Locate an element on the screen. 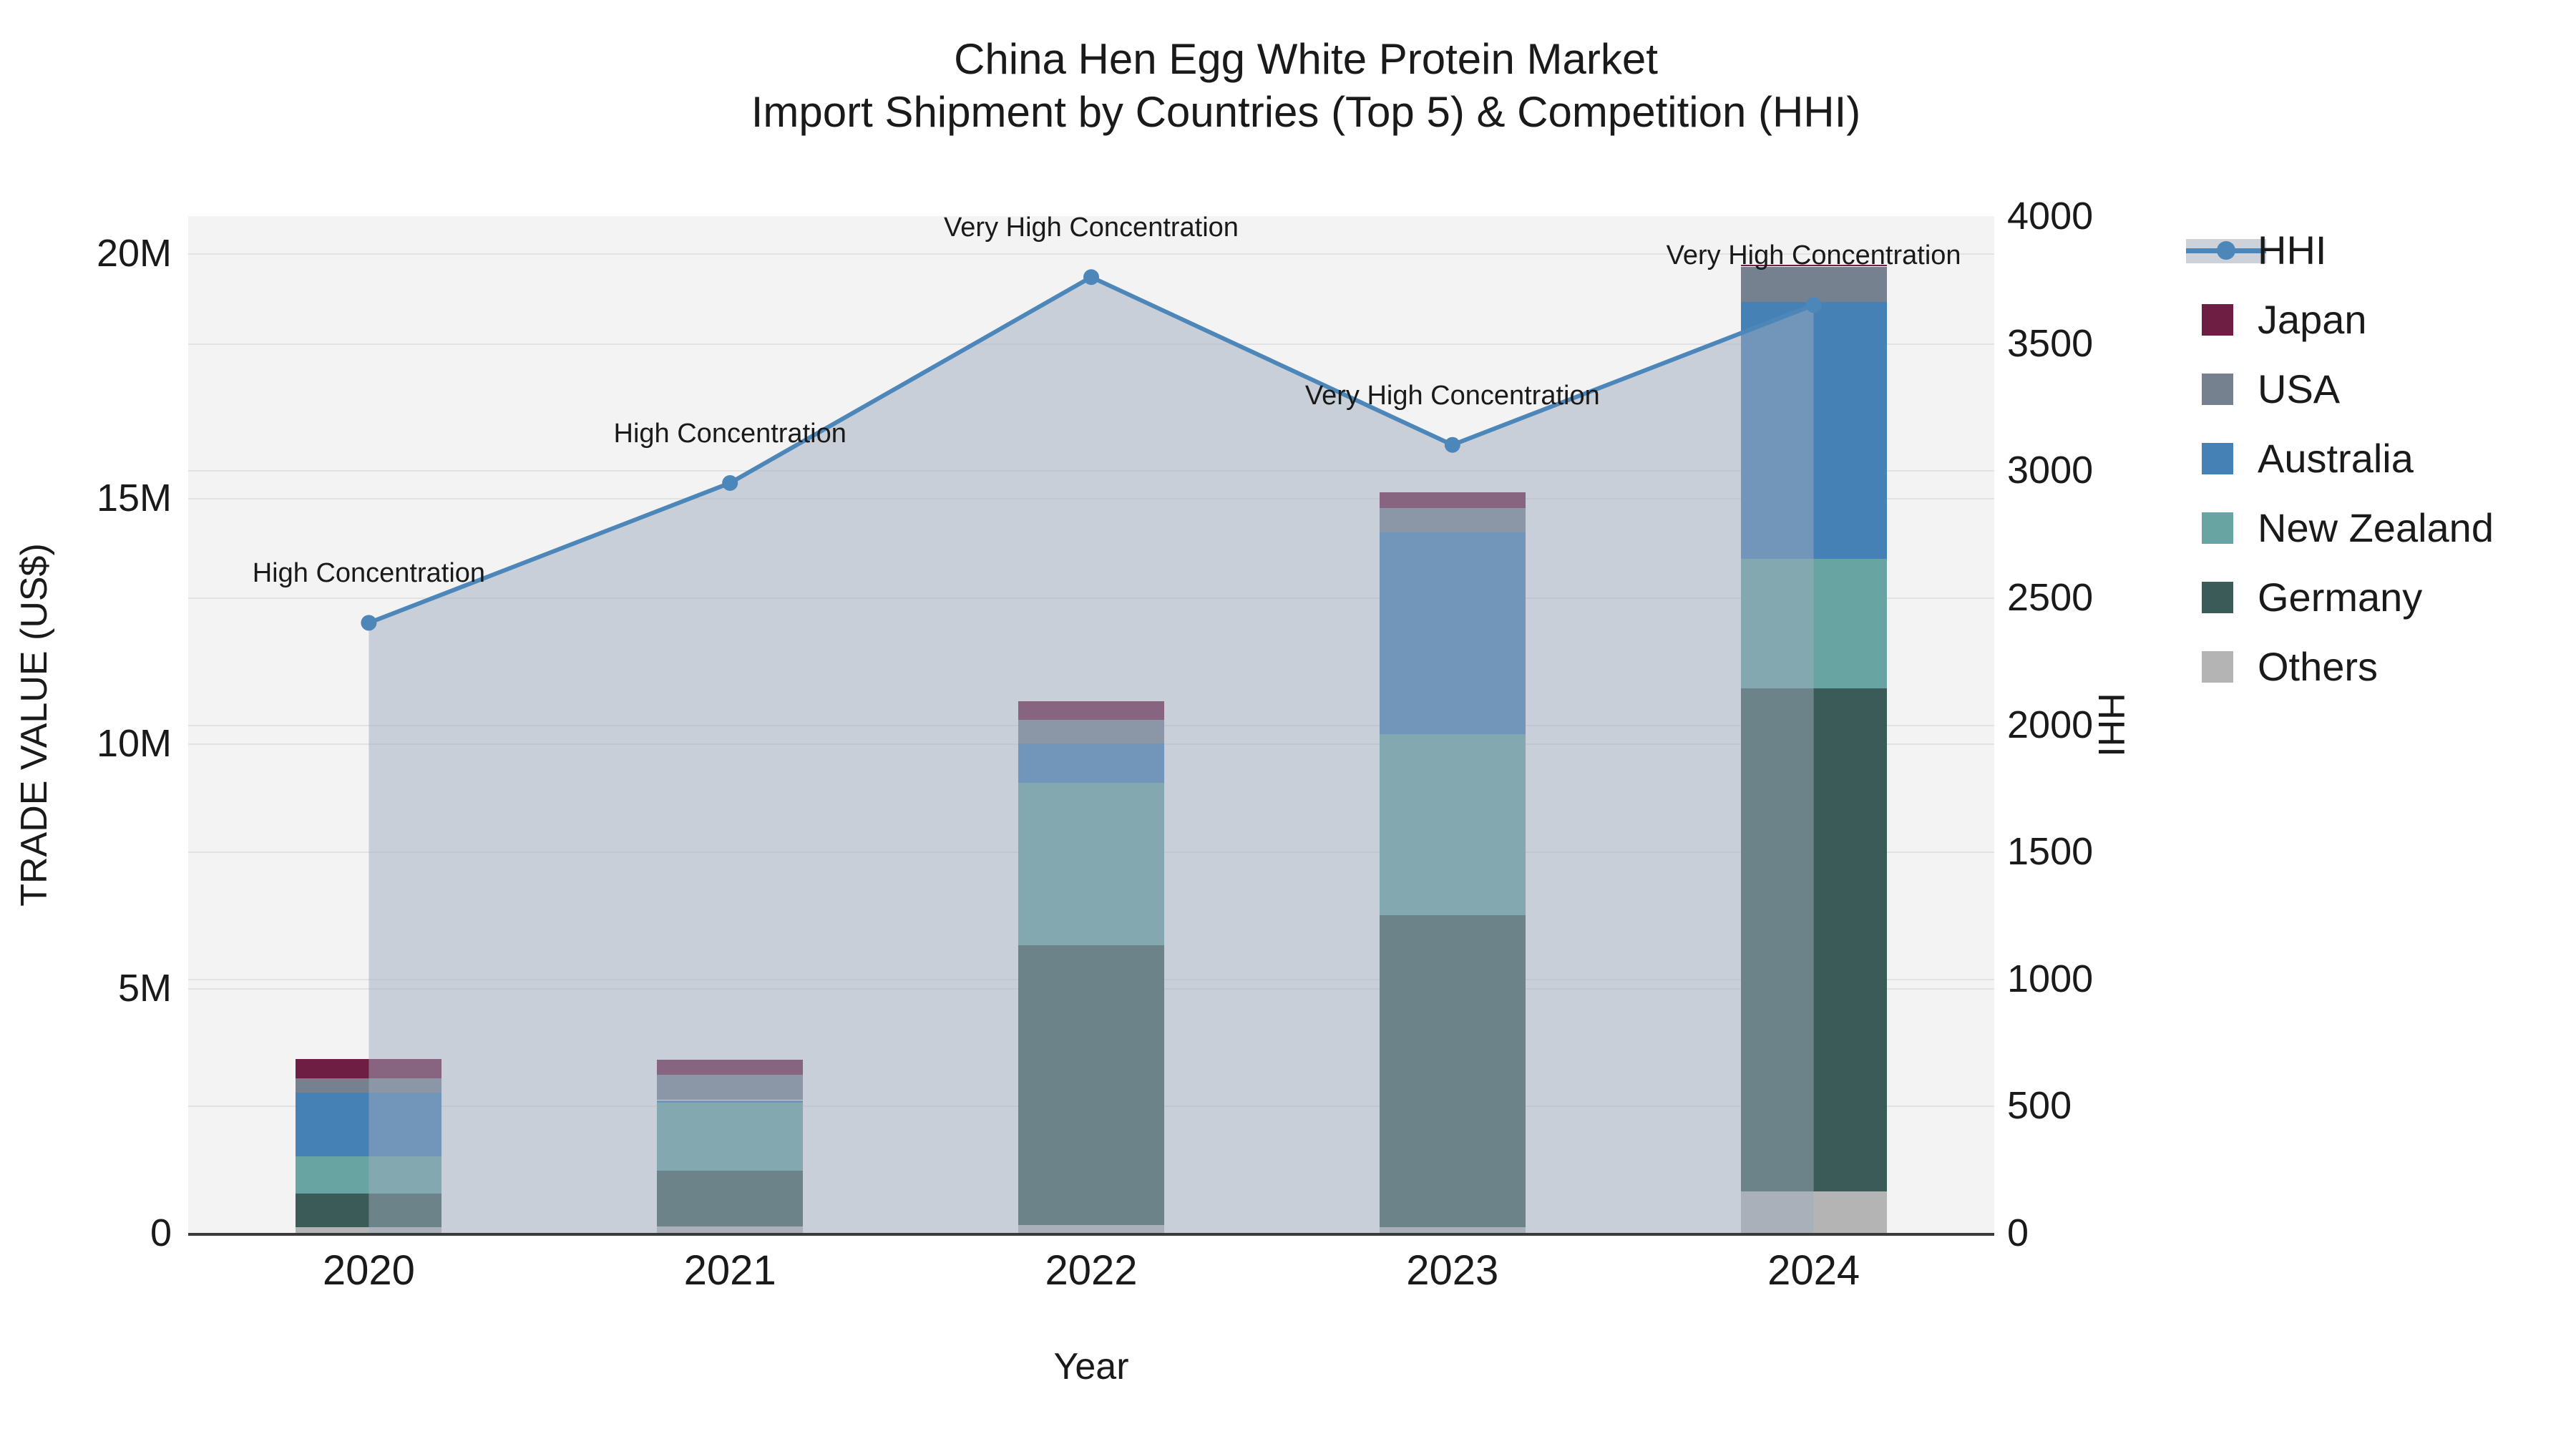 This screenshot has width=2576, height=1449. y-left-tick-20M: 20M is located at coordinates (134, 253).